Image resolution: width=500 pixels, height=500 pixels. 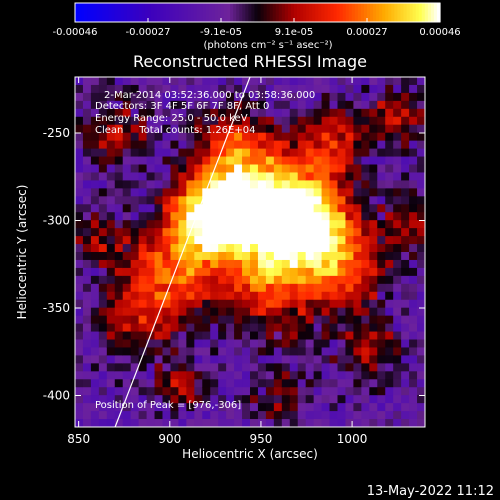 What do you see at coordinates (168, 405) in the screenshot?
I see `peak-position-label: Position of Peak = [976,-306]` at bounding box center [168, 405].